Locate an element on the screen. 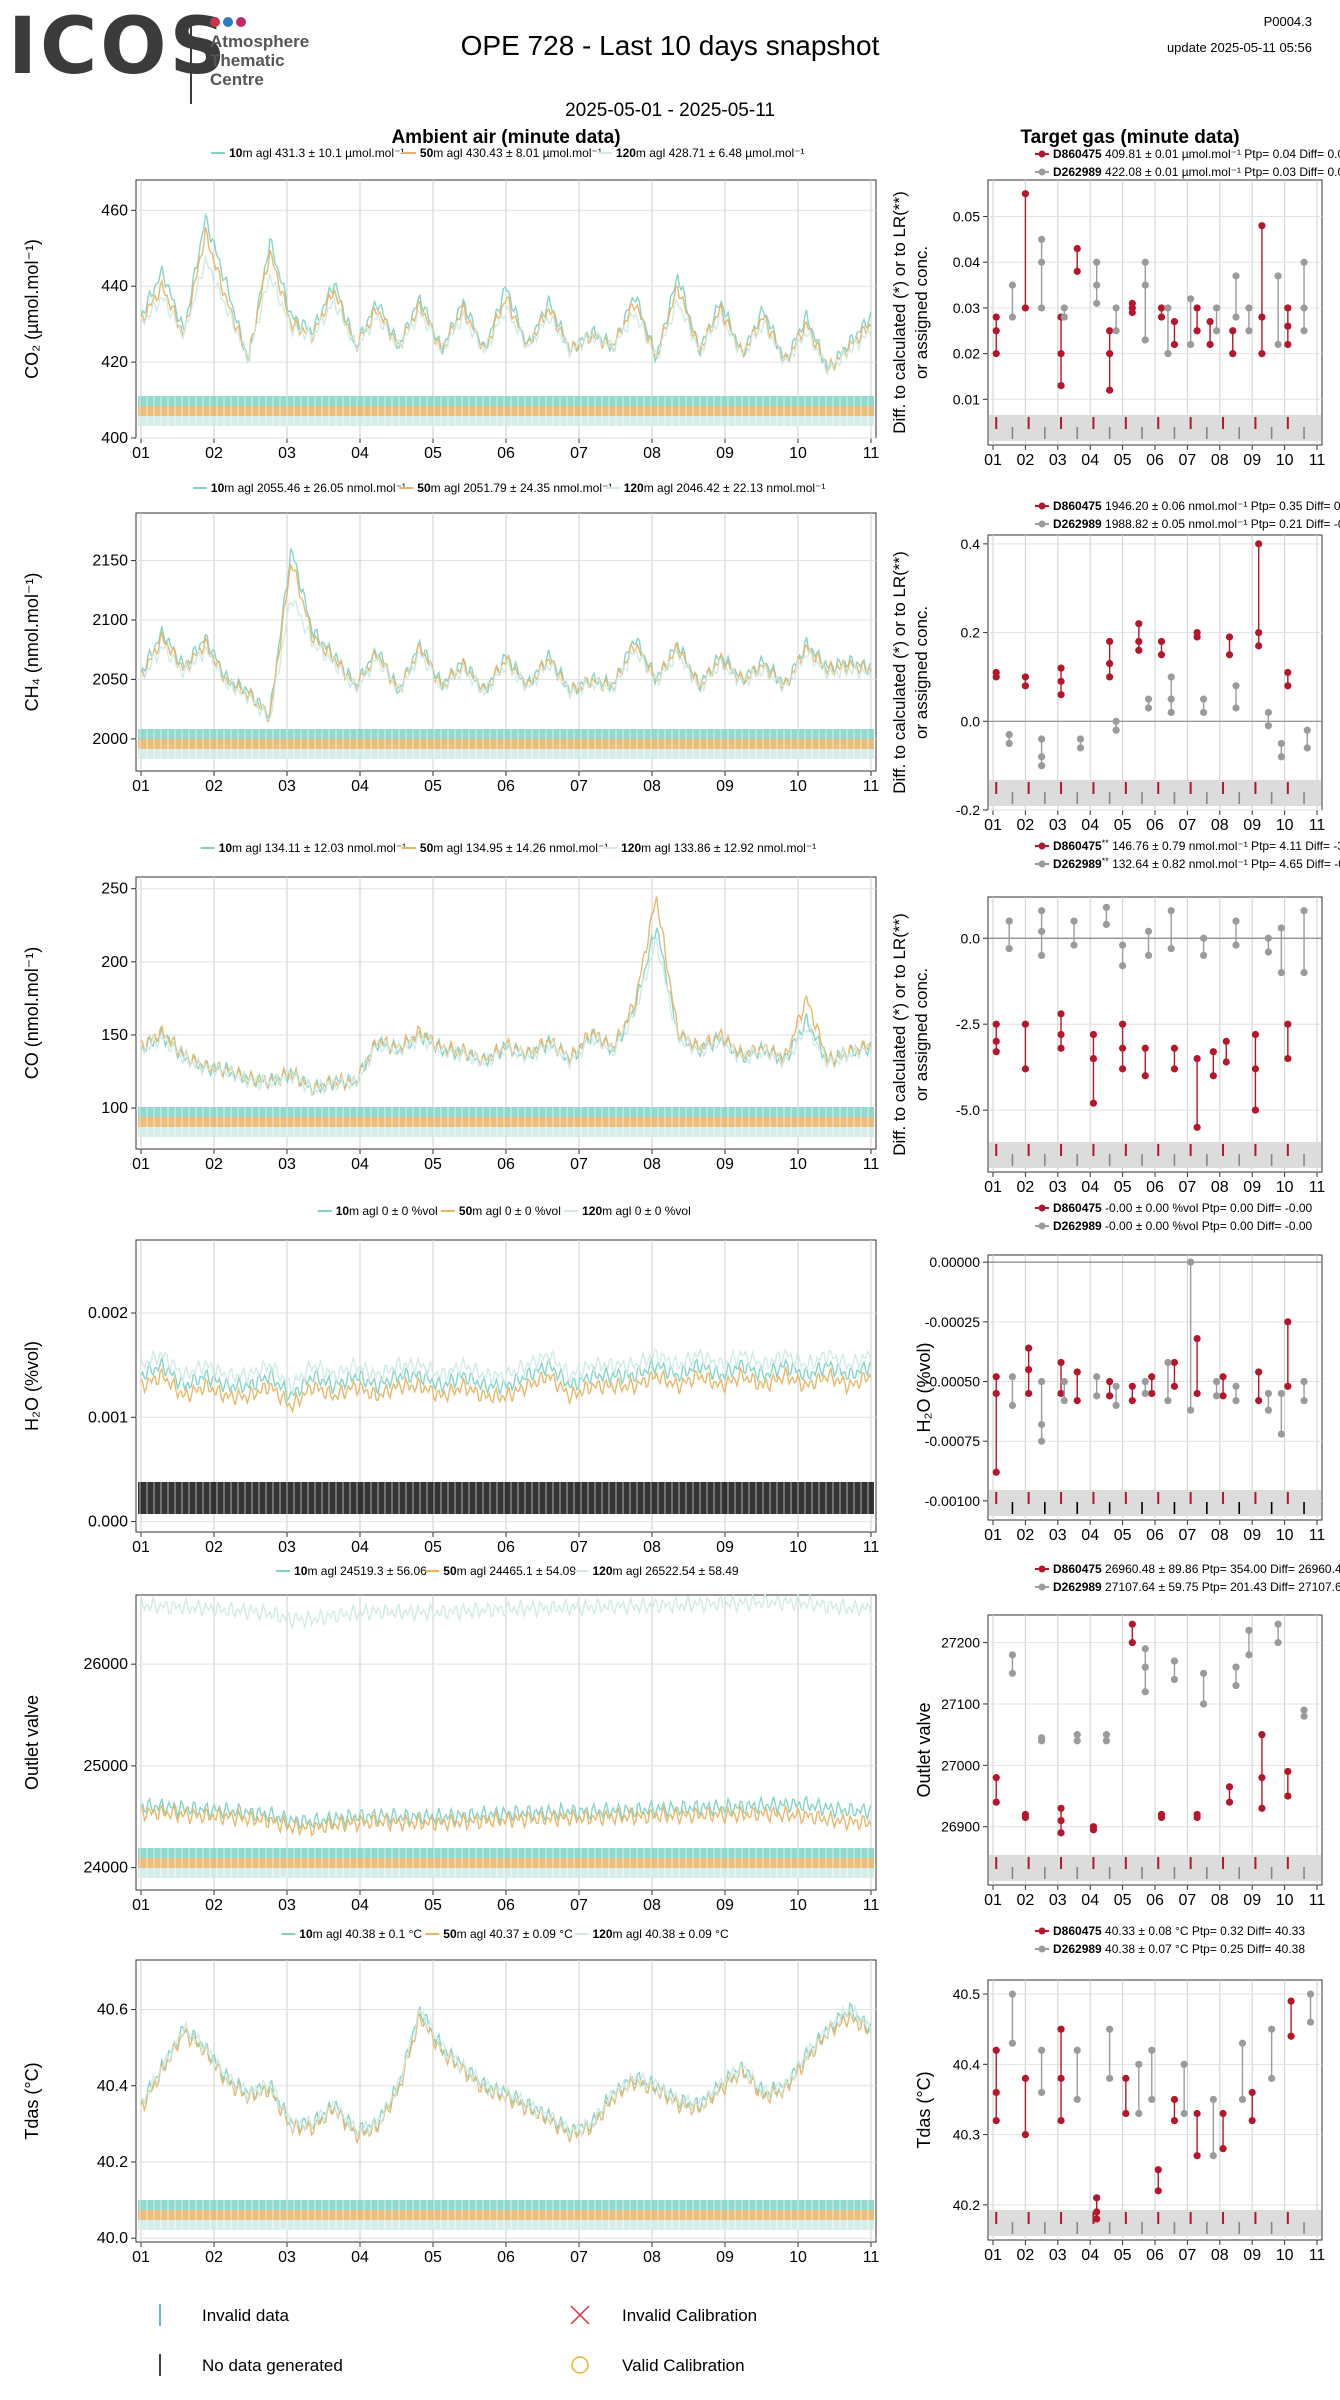 The image size is (1340, 2400). ambient-co2-xtick-label: 05 is located at coordinates (433, 453).